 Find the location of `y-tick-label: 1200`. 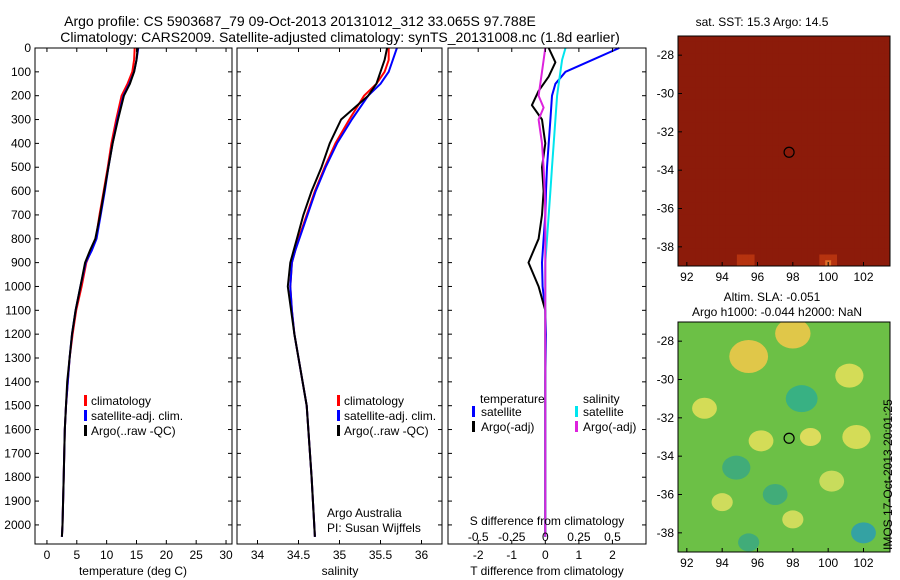

y-tick-label: 1200 is located at coordinates (17, 334).